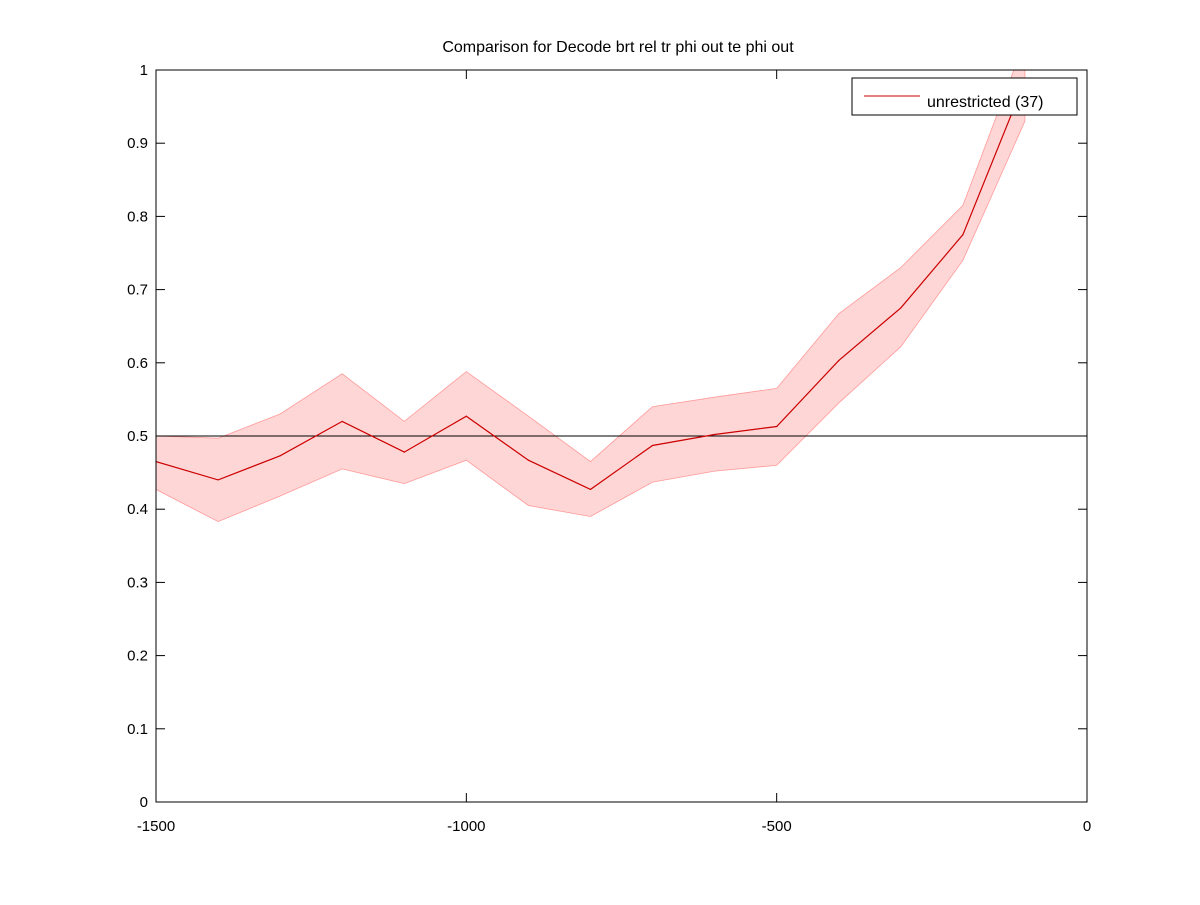 Image resolution: width=1200 pixels, height=905 pixels. I want to click on x-tick-label: -500, so click(777, 826).